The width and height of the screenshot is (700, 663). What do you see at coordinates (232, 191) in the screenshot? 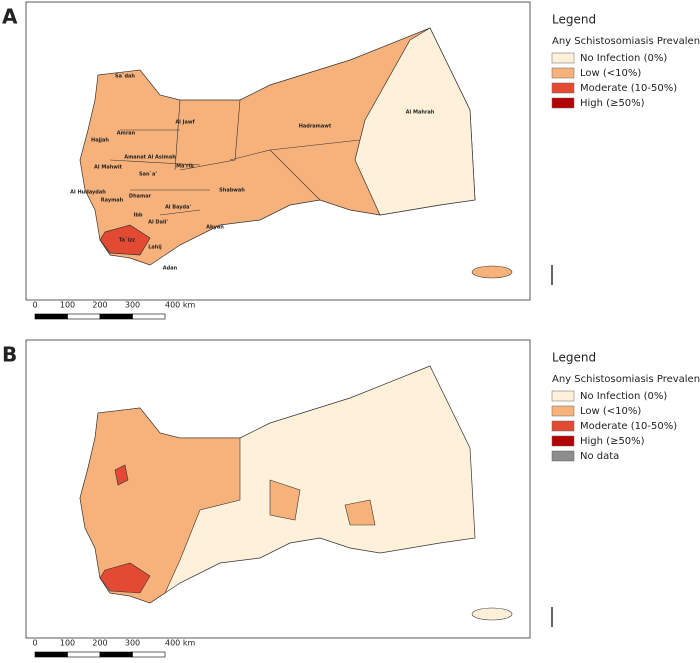
I see `region-label: Shabwah` at bounding box center [232, 191].